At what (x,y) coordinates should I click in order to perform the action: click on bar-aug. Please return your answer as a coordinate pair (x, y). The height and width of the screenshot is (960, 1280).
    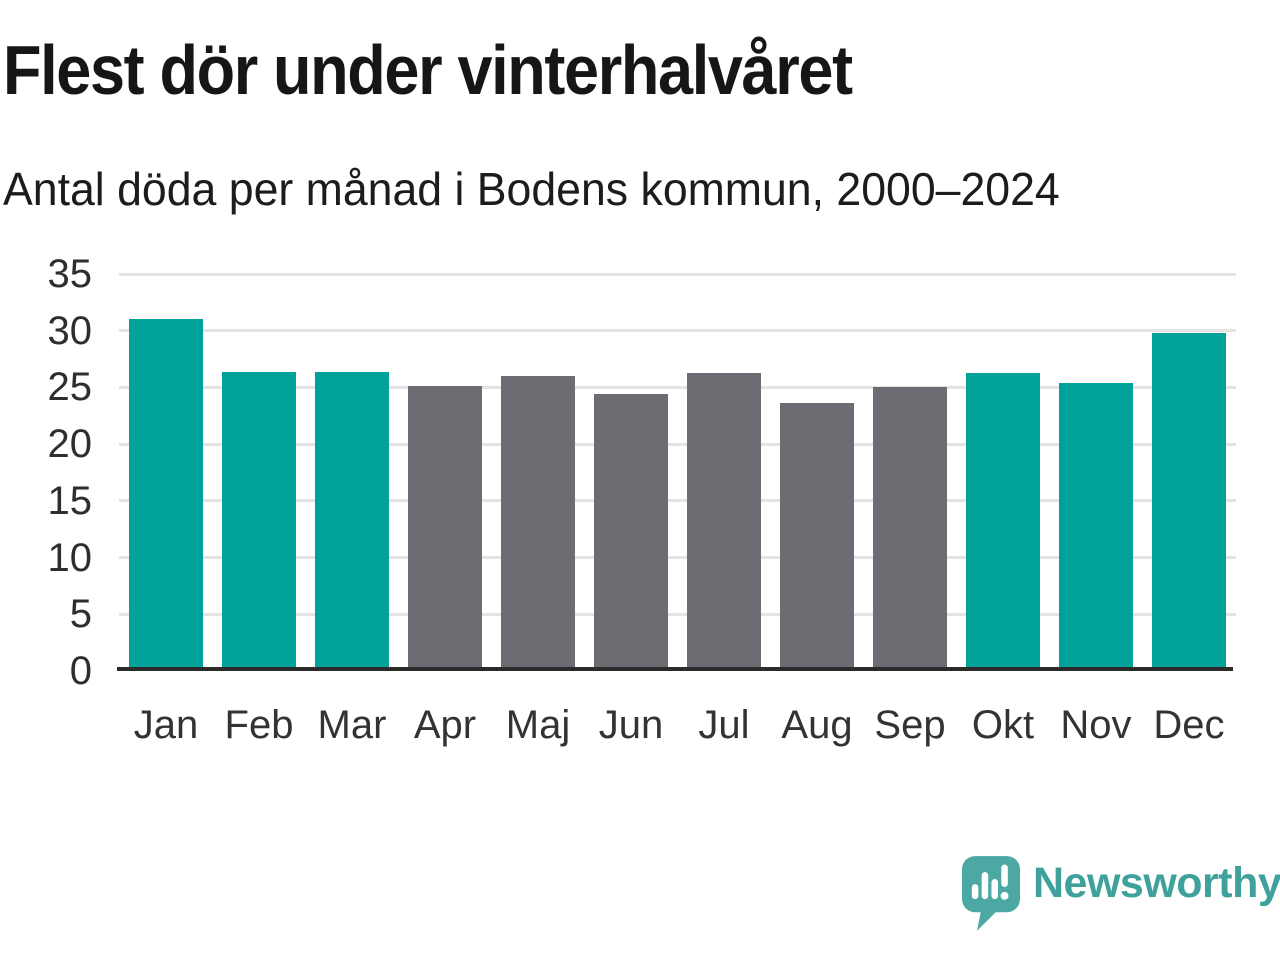
    Looking at the image, I should click on (817, 537).